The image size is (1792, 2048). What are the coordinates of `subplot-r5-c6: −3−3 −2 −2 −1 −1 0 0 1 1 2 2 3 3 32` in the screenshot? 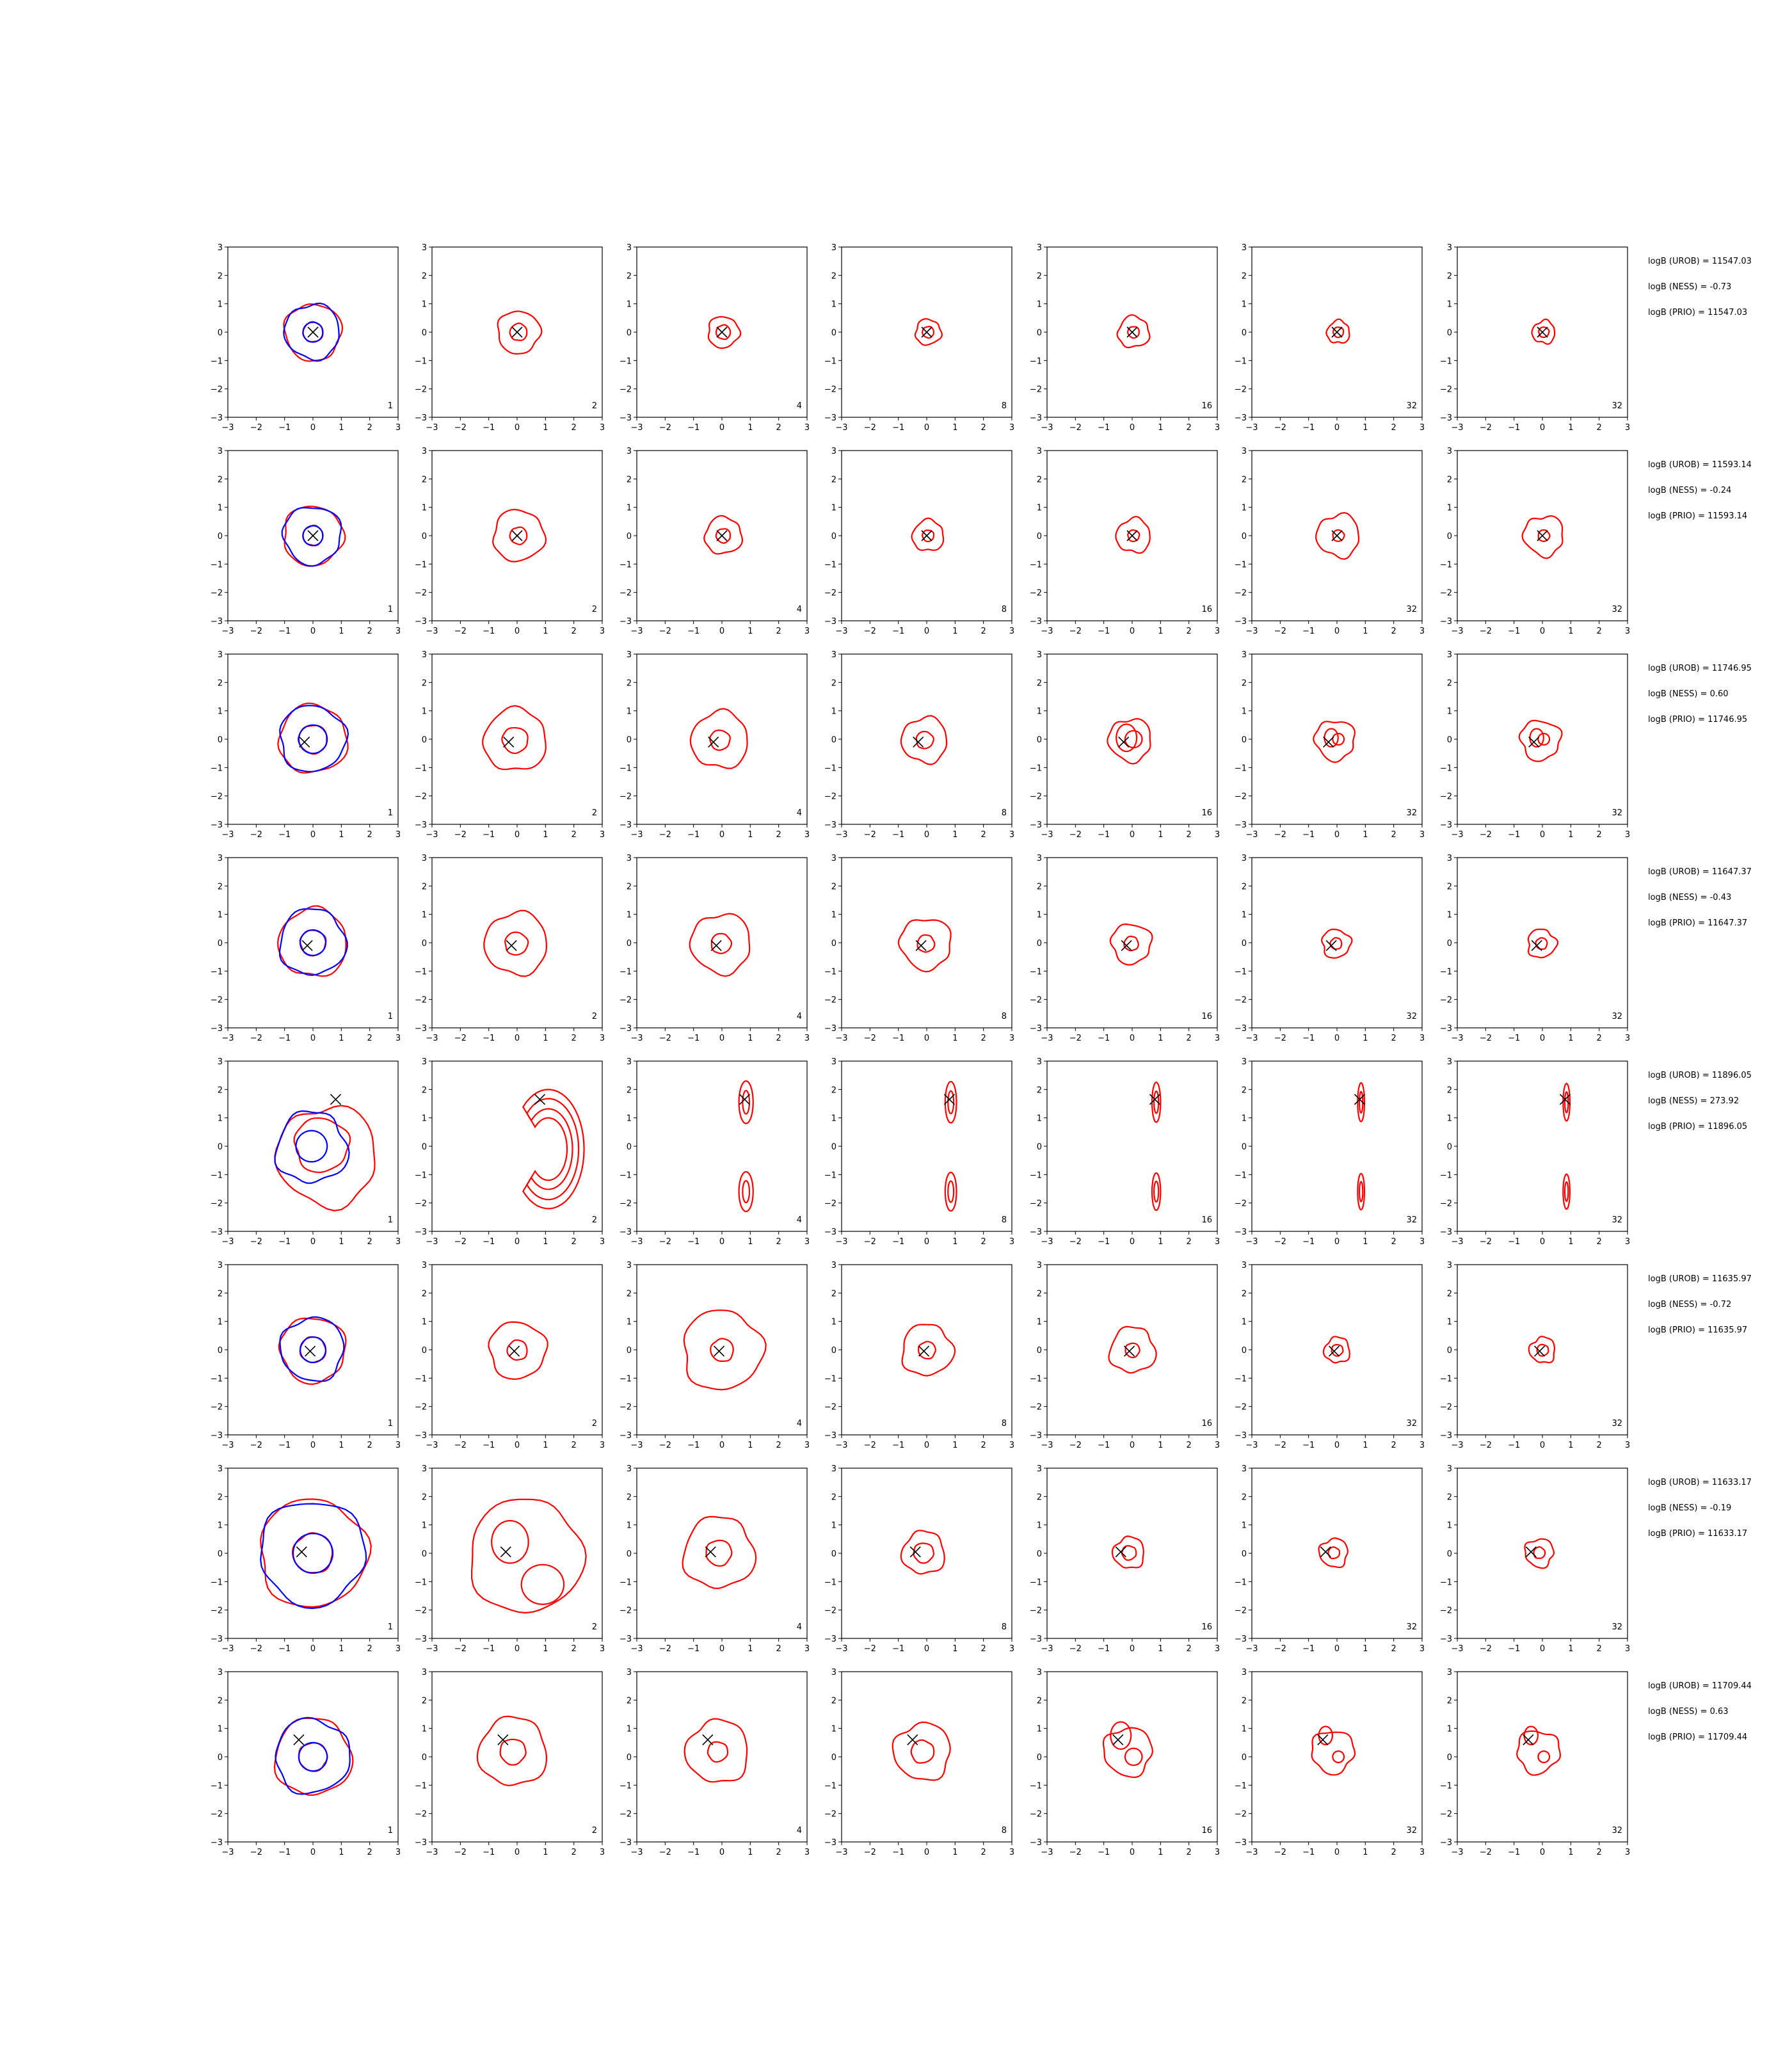 It's located at (1330, 1152).